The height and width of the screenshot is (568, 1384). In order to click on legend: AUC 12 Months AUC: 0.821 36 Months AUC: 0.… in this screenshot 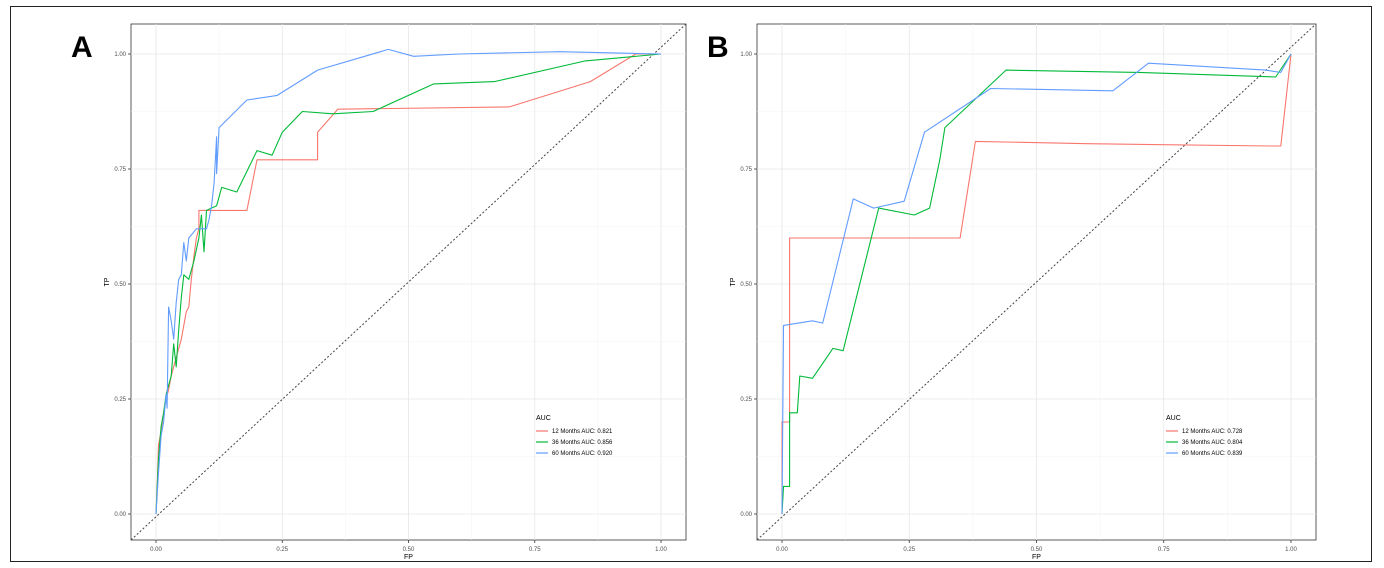, I will do `click(574, 436)`.